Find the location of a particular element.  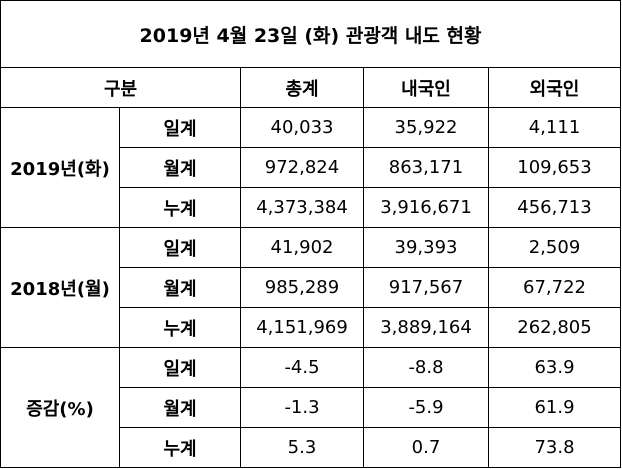

value-cell: 972,824 is located at coordinates (302, 167).